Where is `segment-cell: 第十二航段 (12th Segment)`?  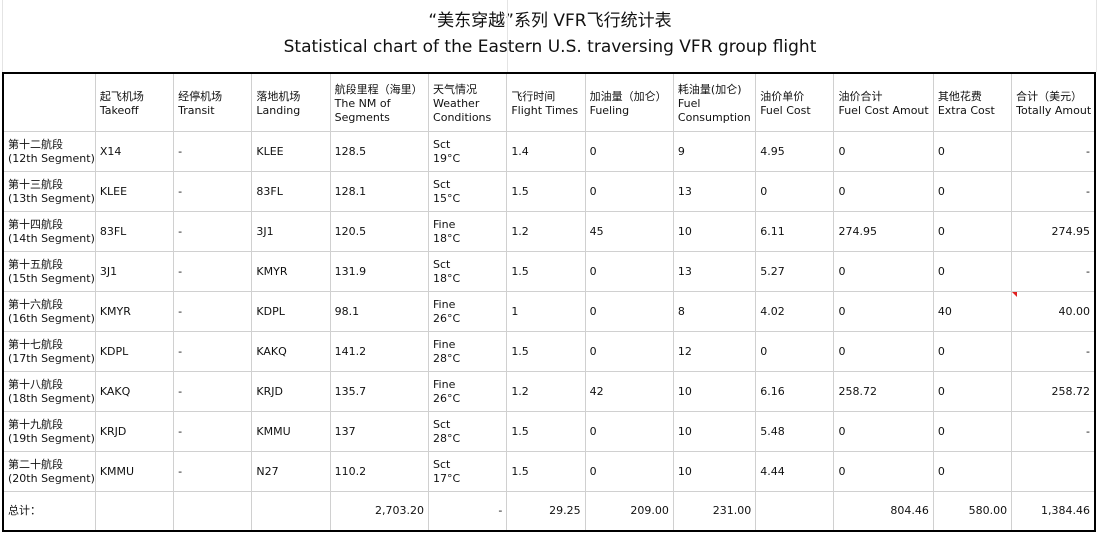
segment-cell: 第十二航段 (12th Segment) is located at coordinates (49, 151).